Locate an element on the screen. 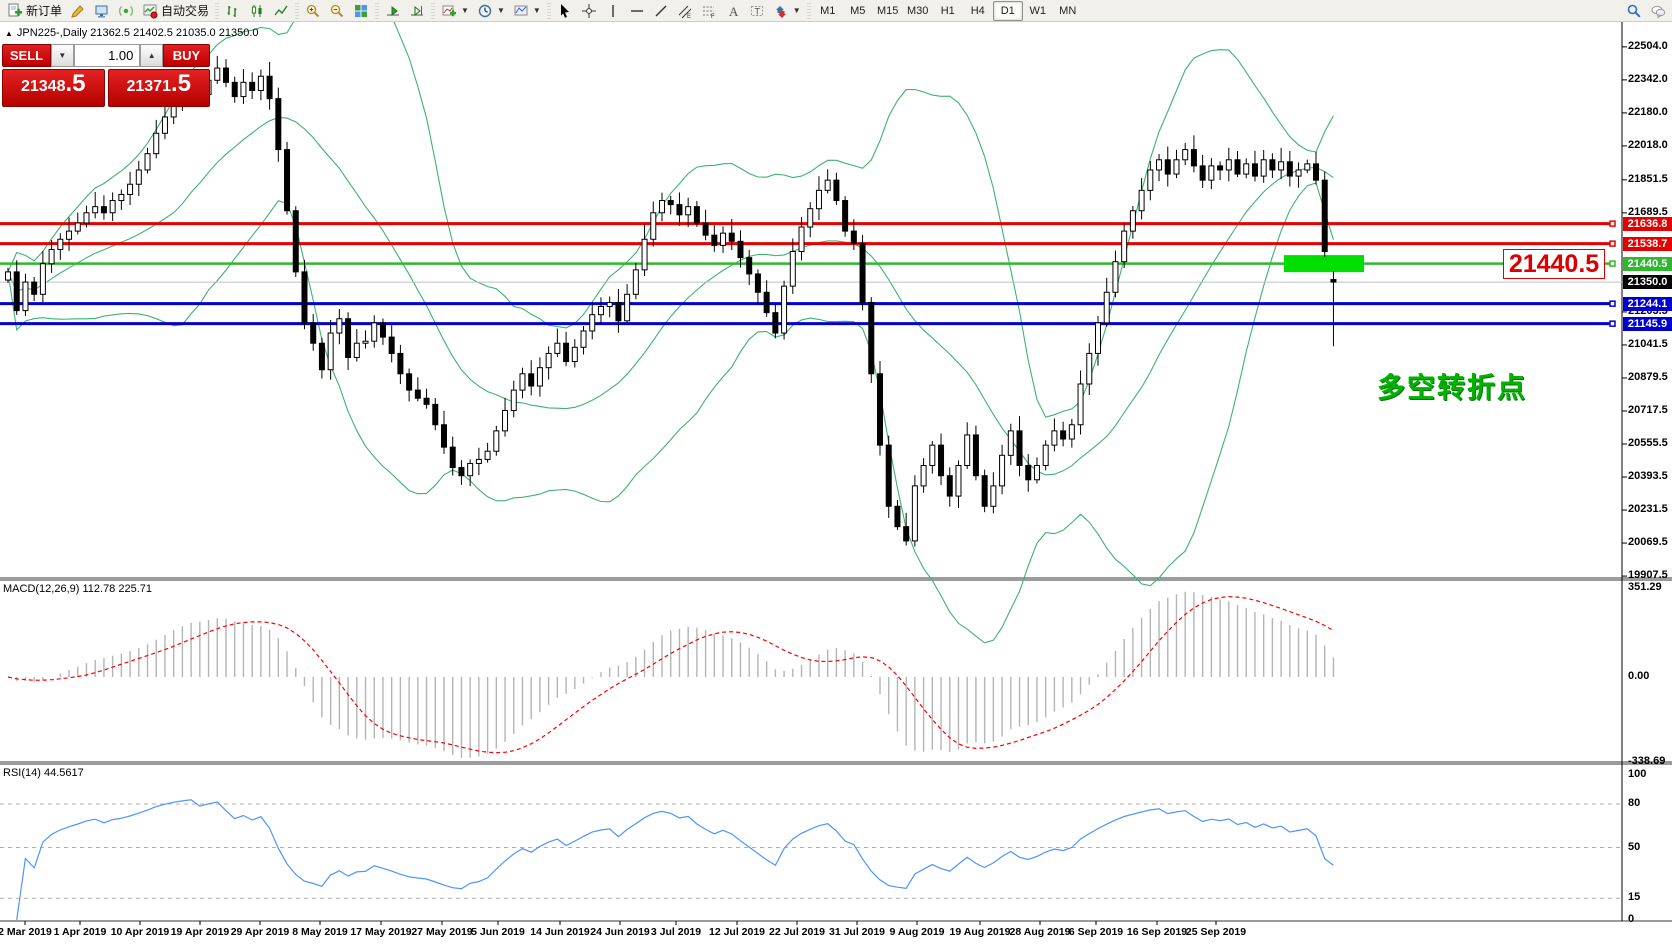 This screenshot has height=944, width=1672. fibonacci-icon: F is located at coordinates (709, 11).